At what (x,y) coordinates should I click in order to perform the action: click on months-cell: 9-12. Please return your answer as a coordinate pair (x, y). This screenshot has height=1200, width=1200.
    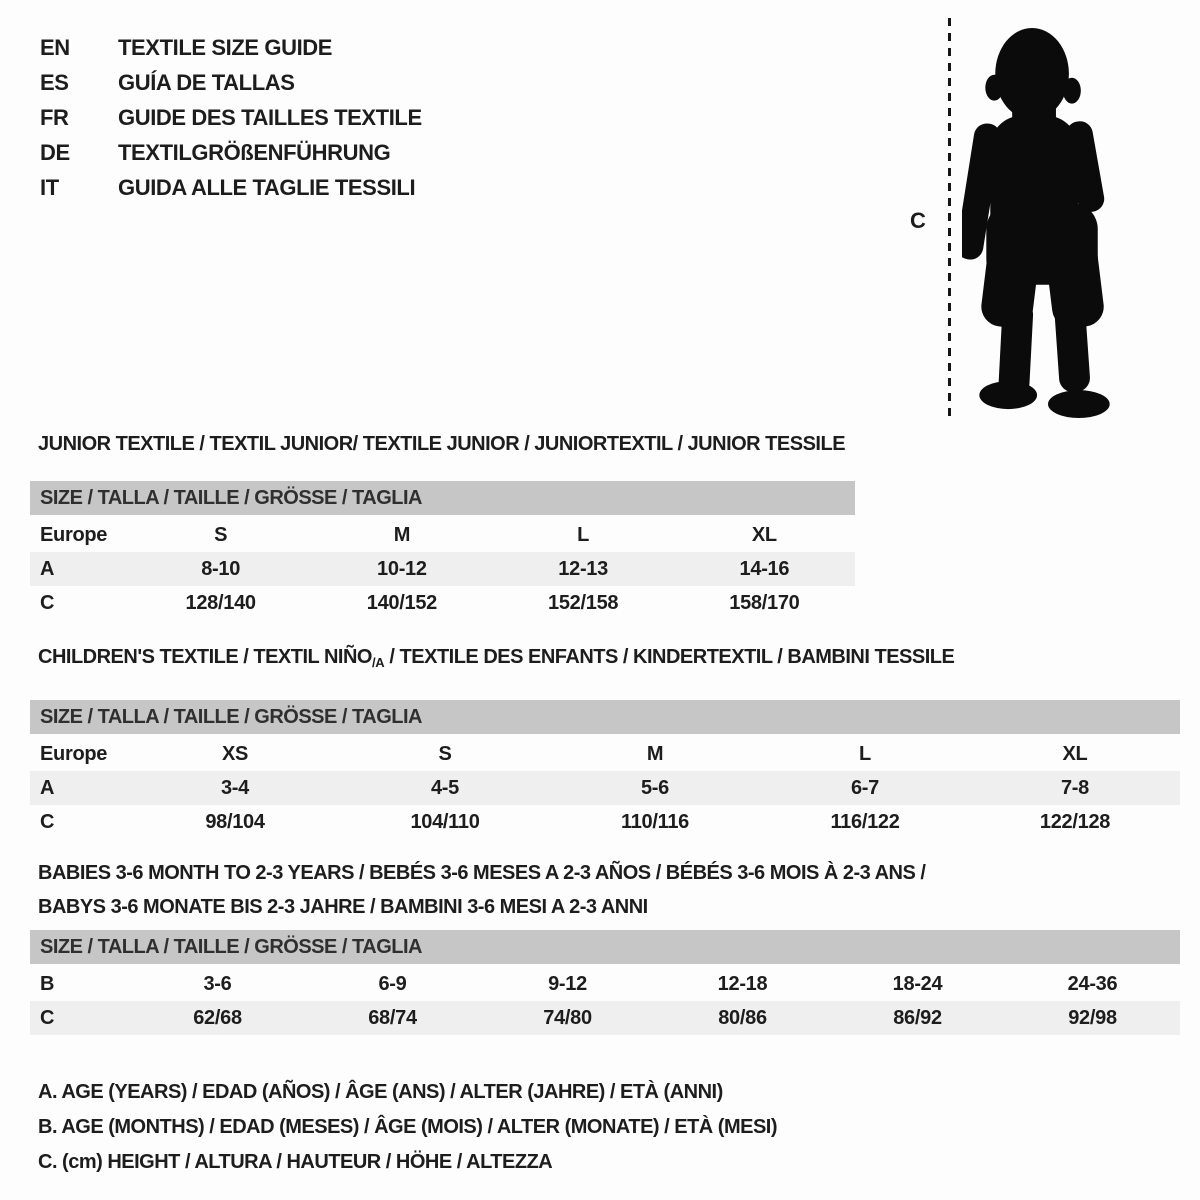
    Looking at the image, I should click on (567, 983).